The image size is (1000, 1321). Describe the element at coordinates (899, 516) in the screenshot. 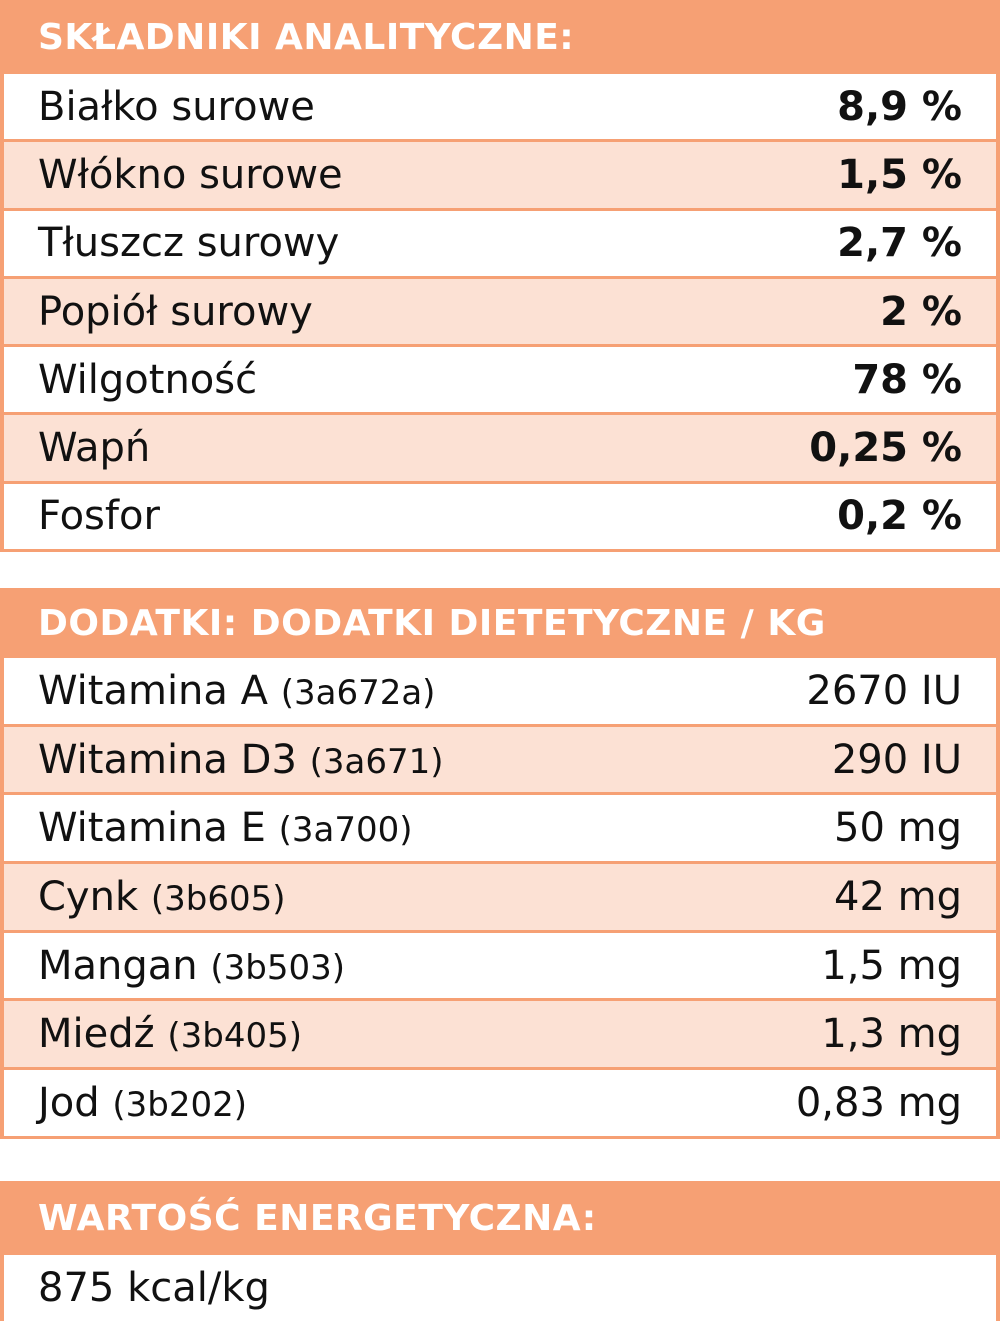

I see `row-value: 0,2 %` at that location.